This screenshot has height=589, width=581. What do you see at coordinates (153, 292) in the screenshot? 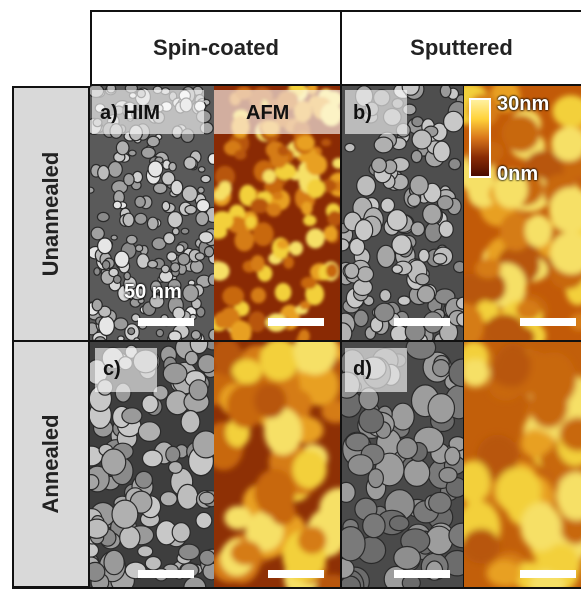
I see `scale-bar-label: 50 nm` at bounding box center [153, 292].